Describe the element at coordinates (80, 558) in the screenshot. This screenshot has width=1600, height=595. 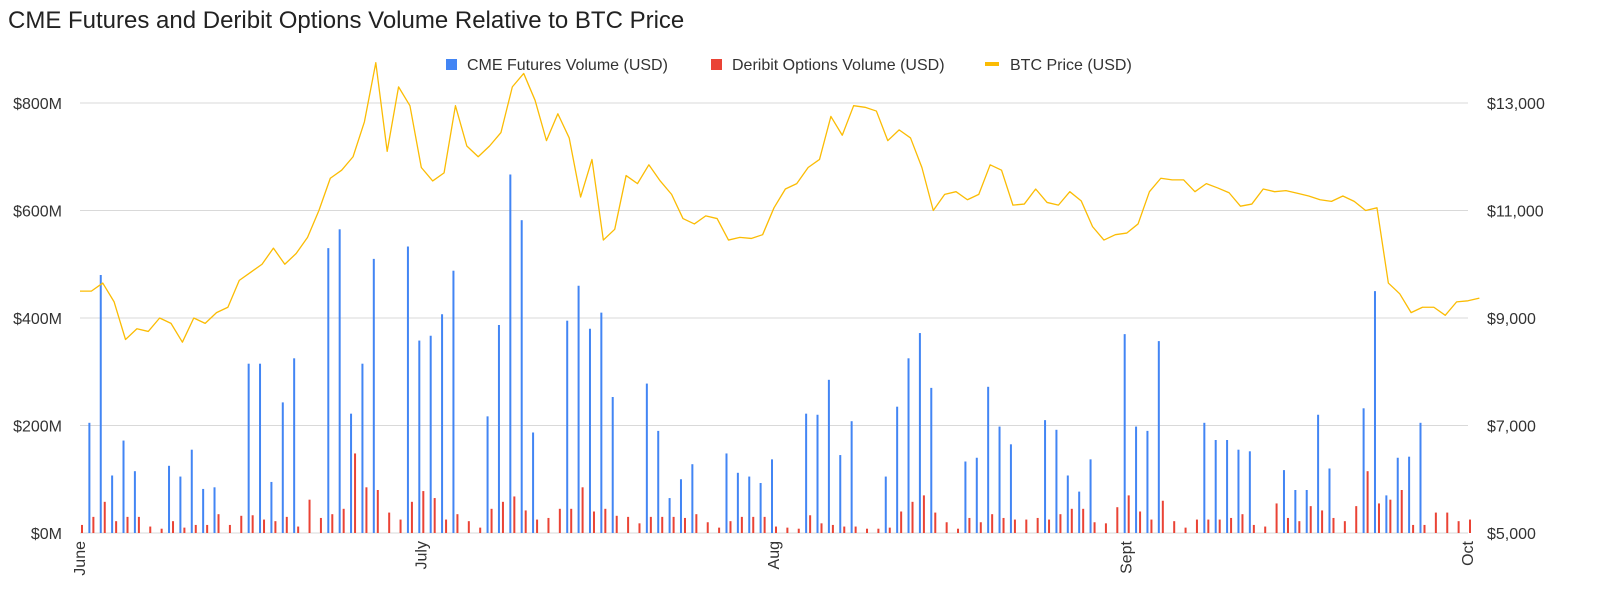
I see `x-tick-label: June` at that location.